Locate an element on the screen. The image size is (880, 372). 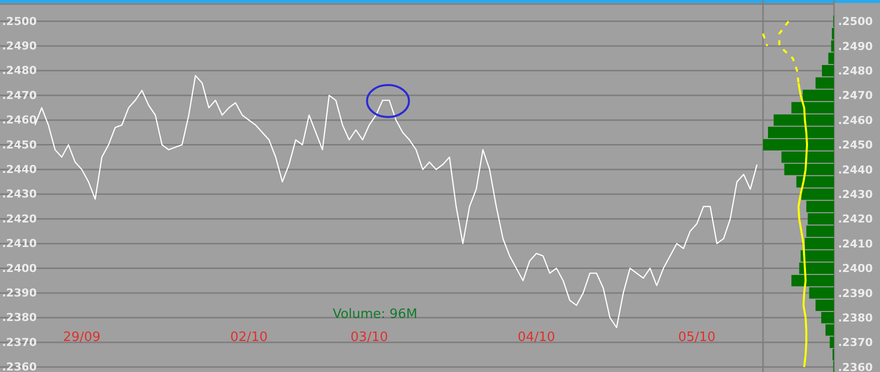
x-tick-label: 05/10 is located at coordinates (697, 338).